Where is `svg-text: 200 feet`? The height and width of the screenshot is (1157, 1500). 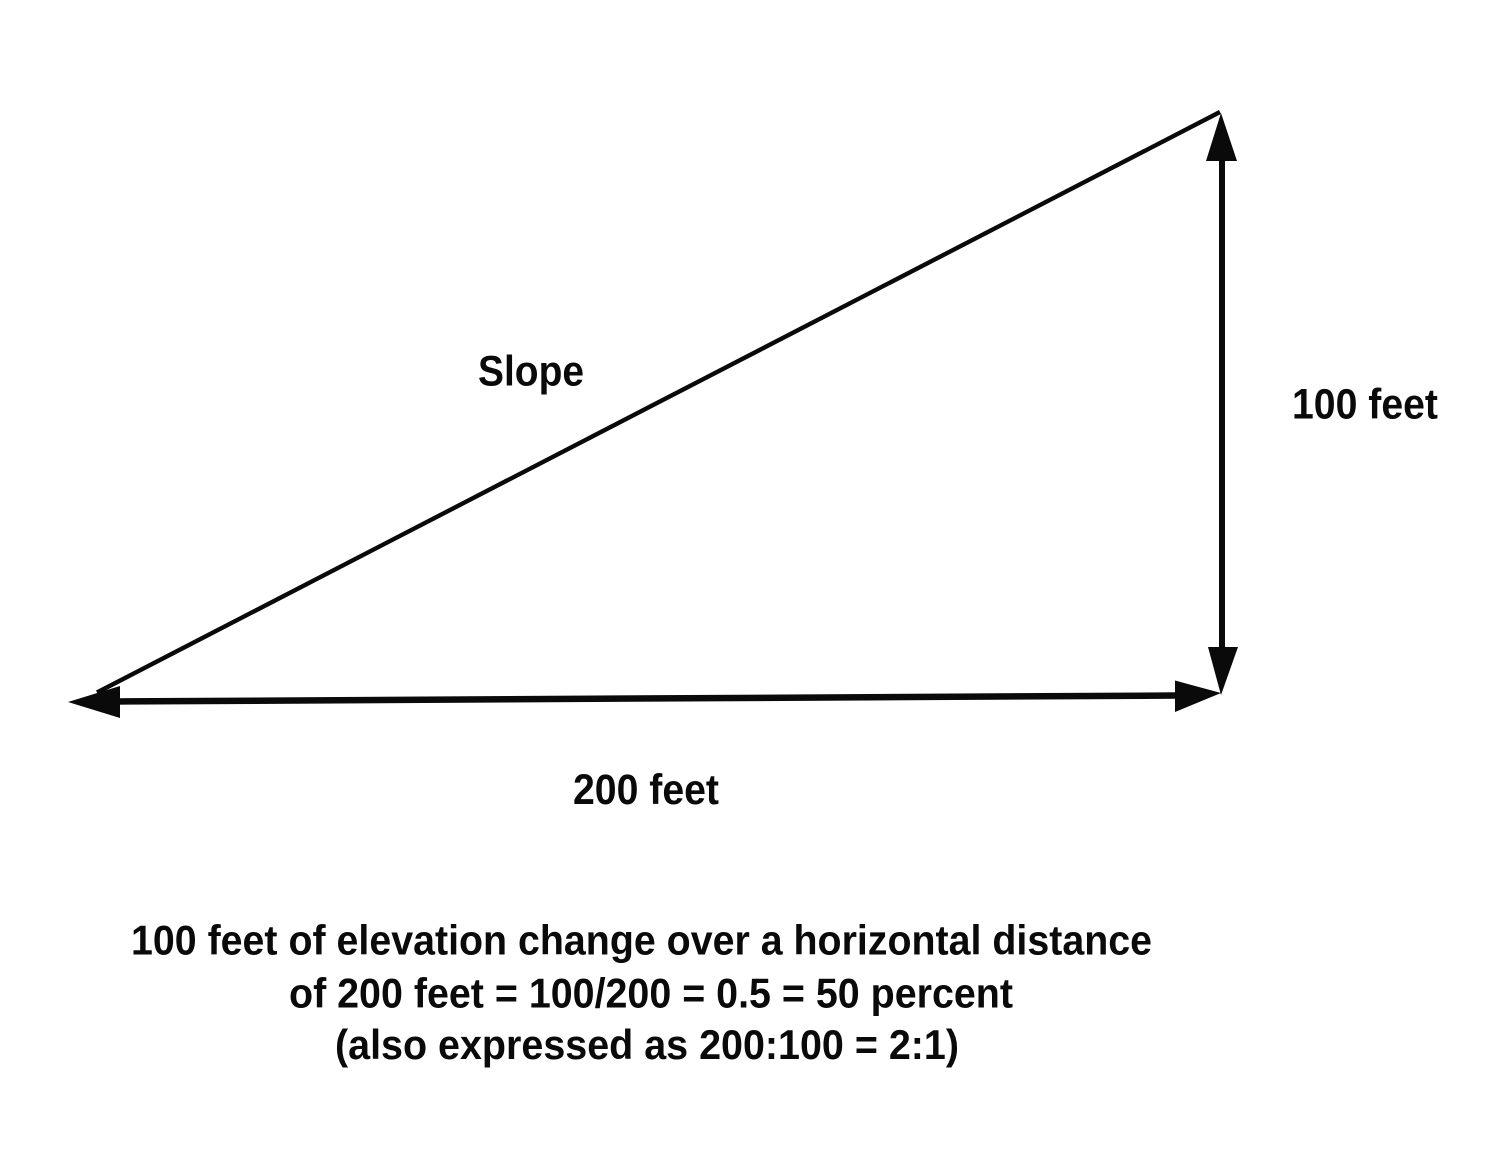 svg-text: 200 feet is located at coordinates (646, 790).